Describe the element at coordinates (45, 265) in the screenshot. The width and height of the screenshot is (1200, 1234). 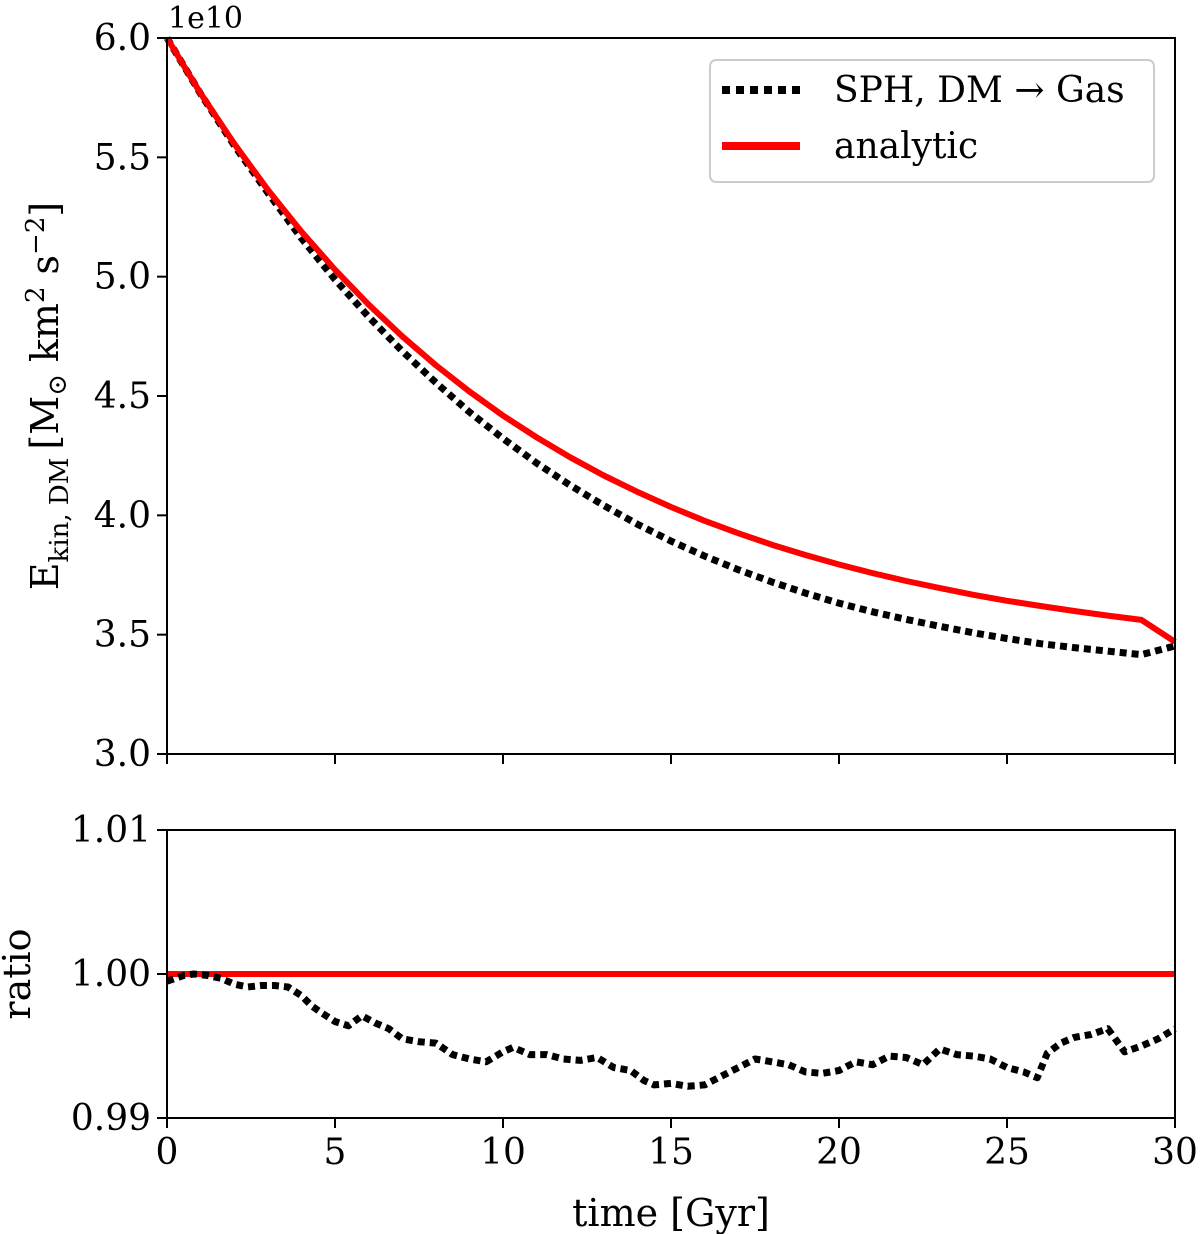
I see `ylabel-unit-s: s` at that location.